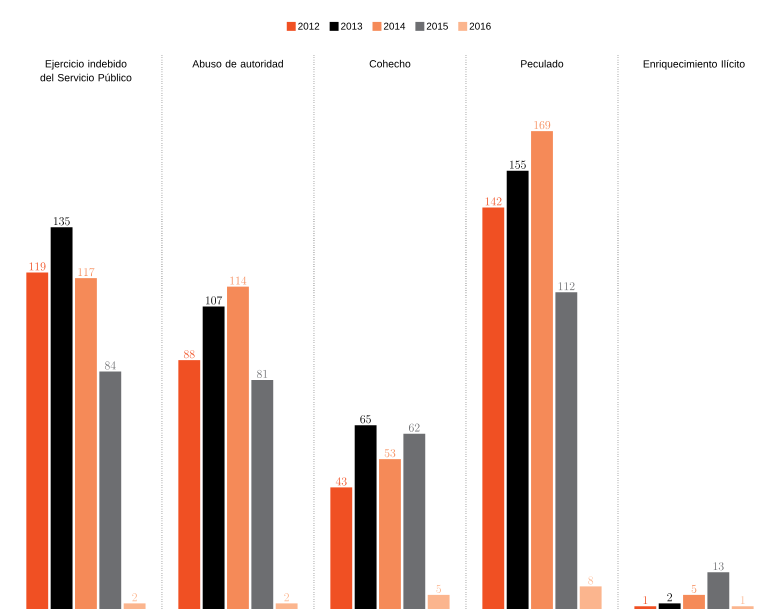  I want to click on x-tick-label: Peculado, so click(542, 64).